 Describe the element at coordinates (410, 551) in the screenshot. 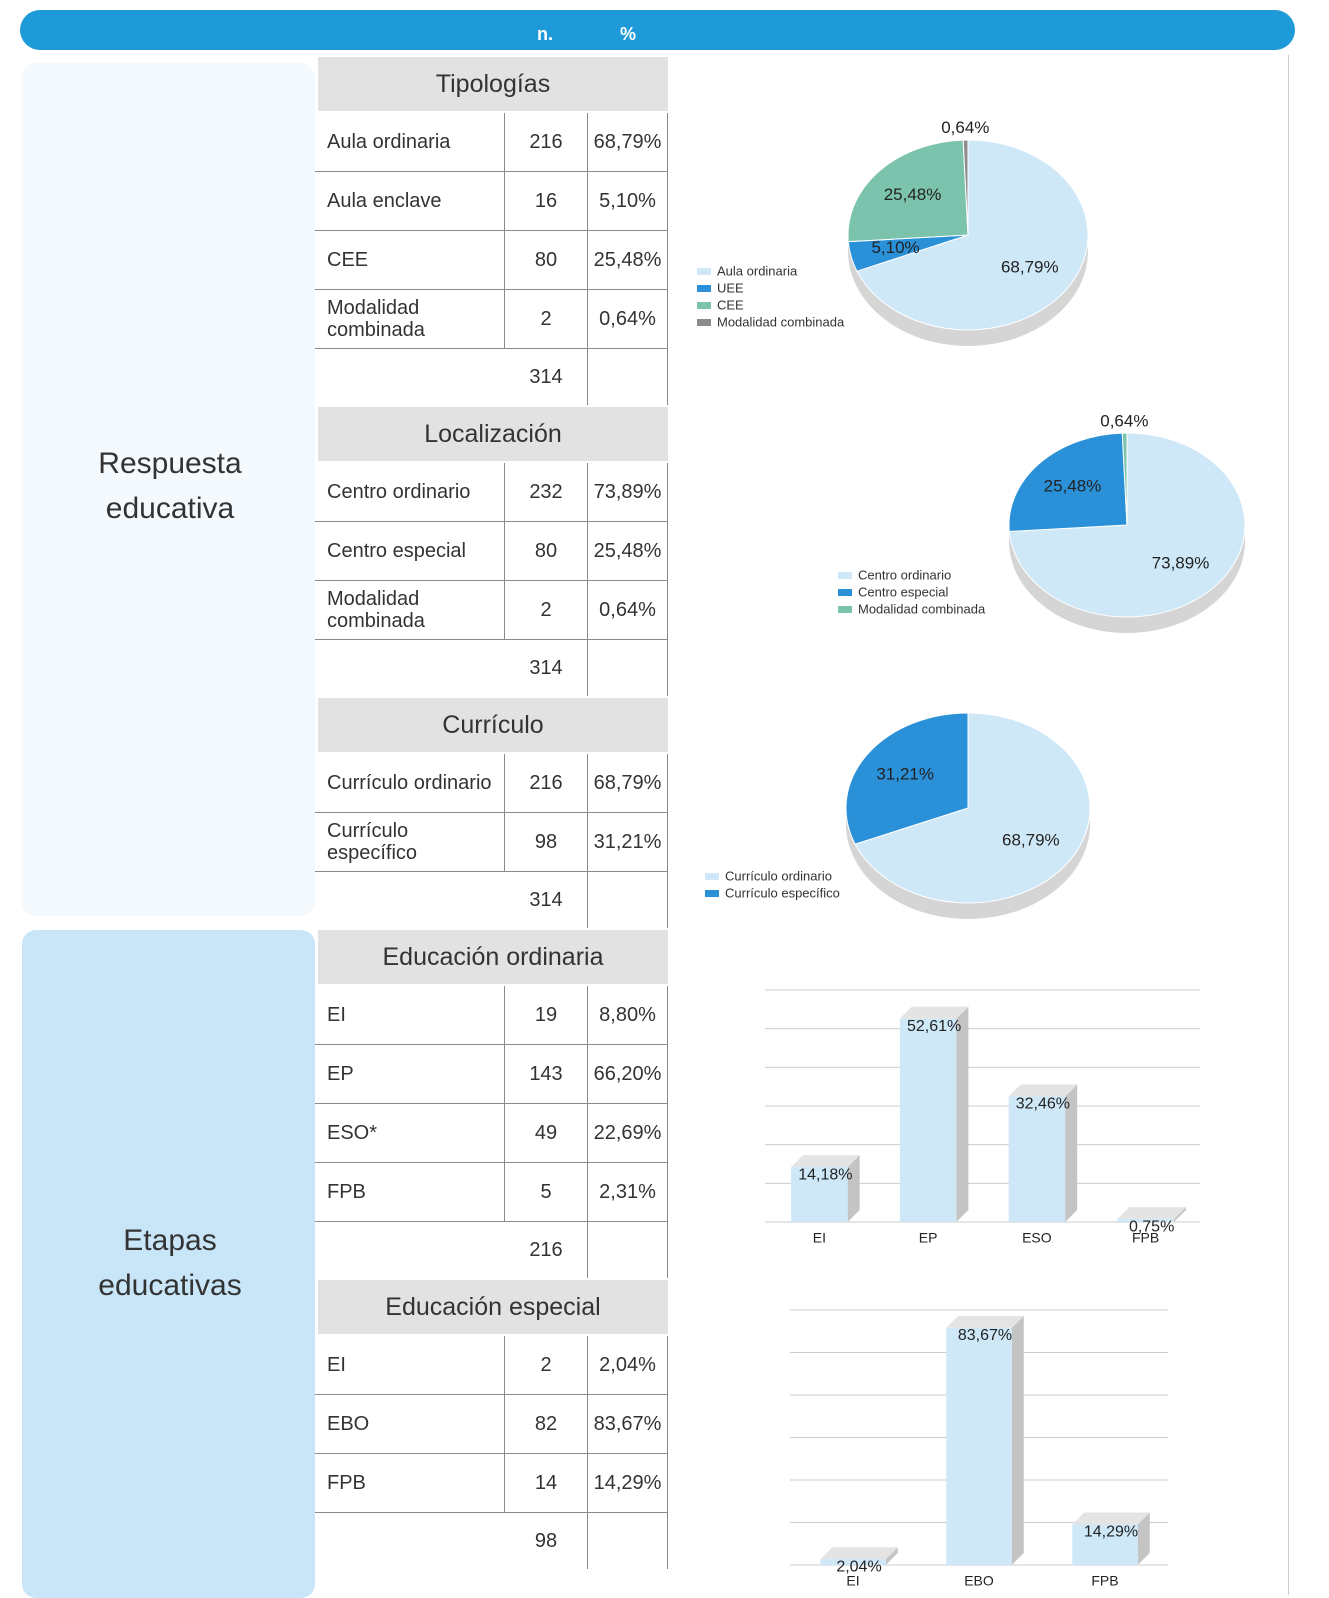

I see `table-label: Centro especial` at that location.